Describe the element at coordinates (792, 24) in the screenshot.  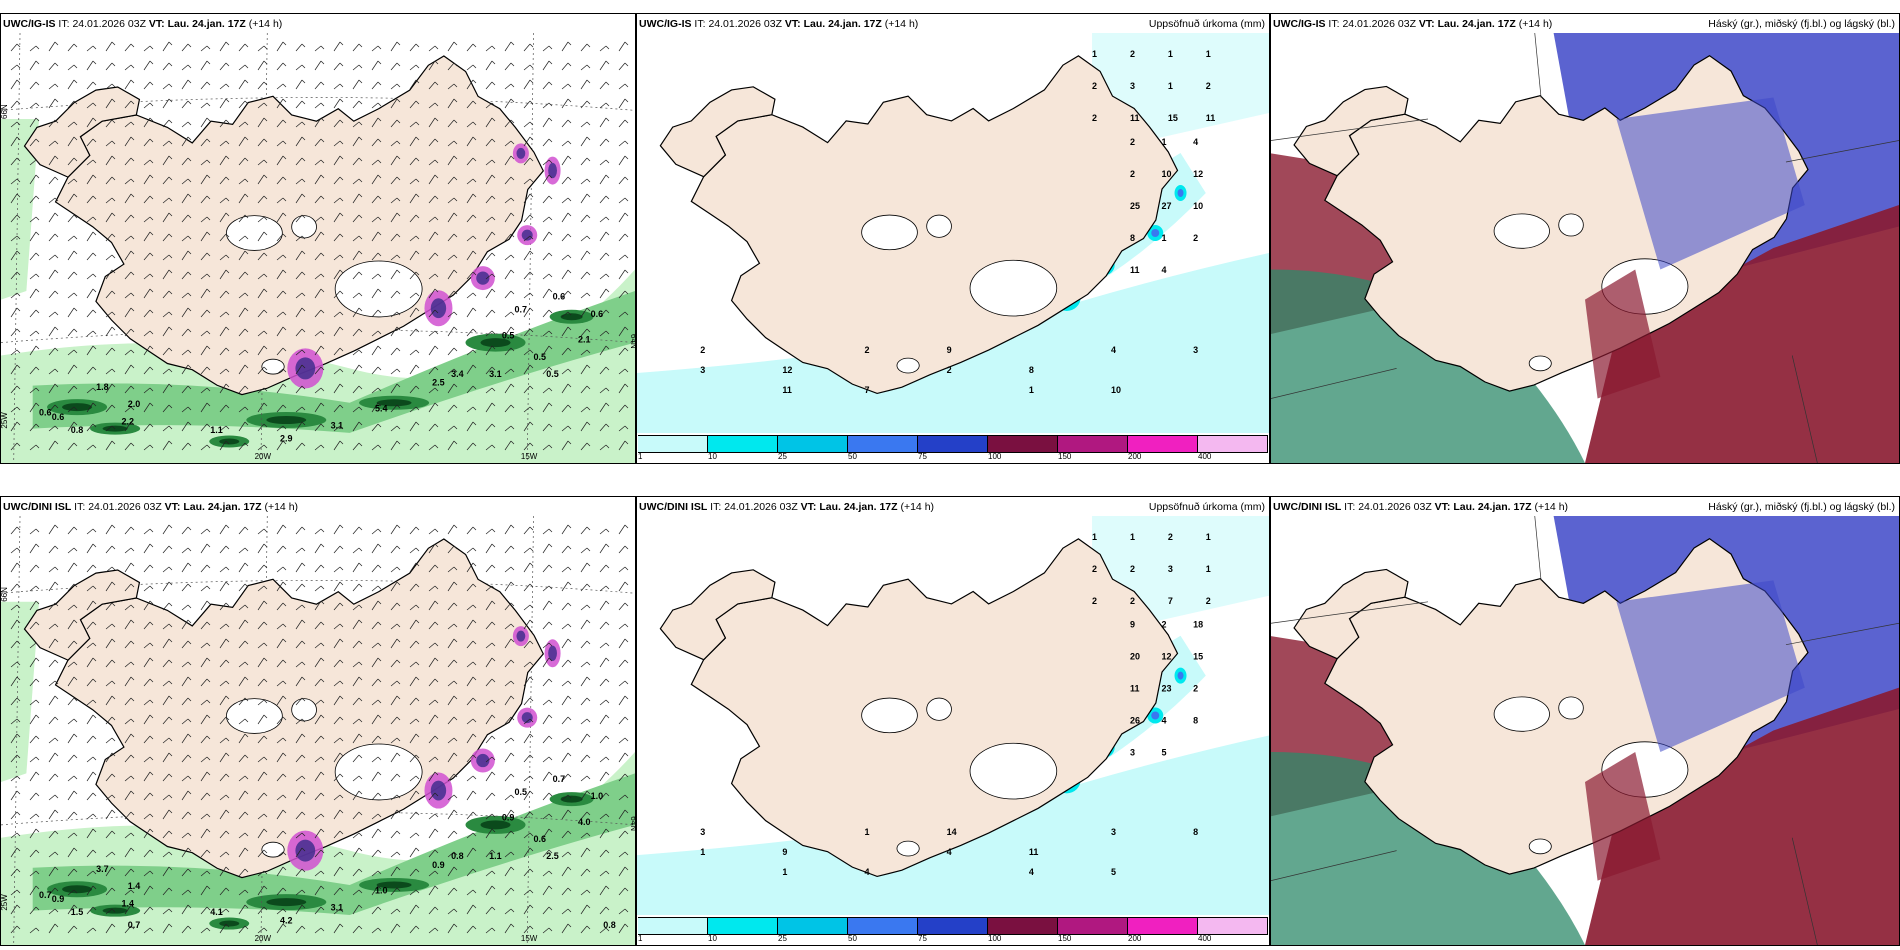
I see `vt-label: VT:` at that location.